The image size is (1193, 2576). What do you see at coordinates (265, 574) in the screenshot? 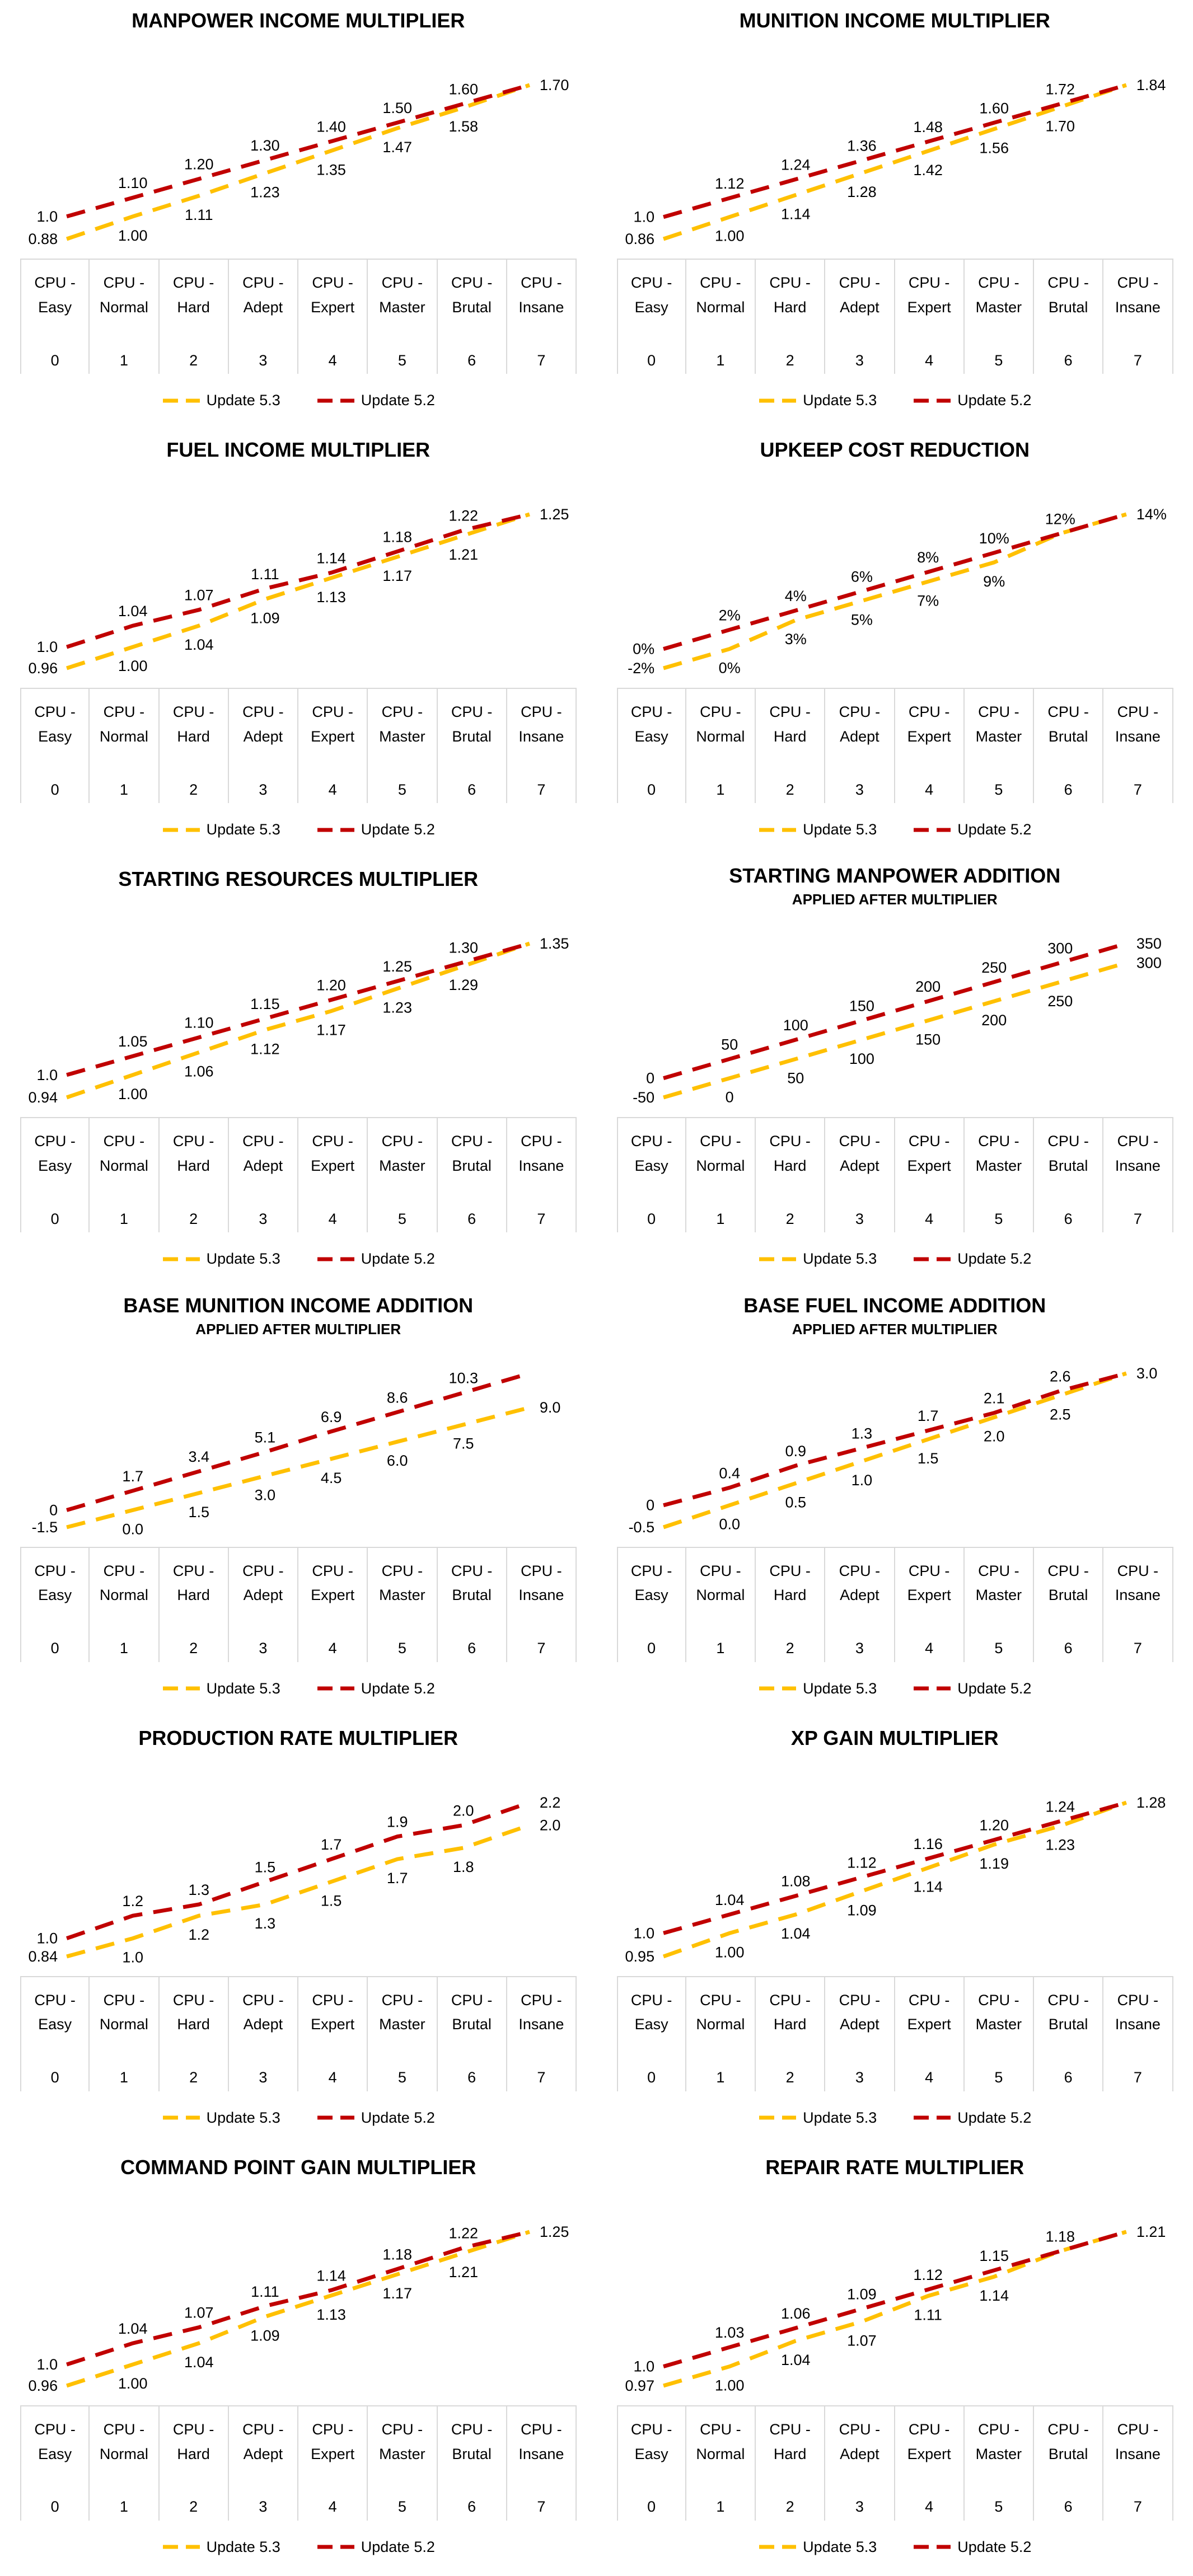
I see `data-label: 1.11` at bounding box center [265, 574].